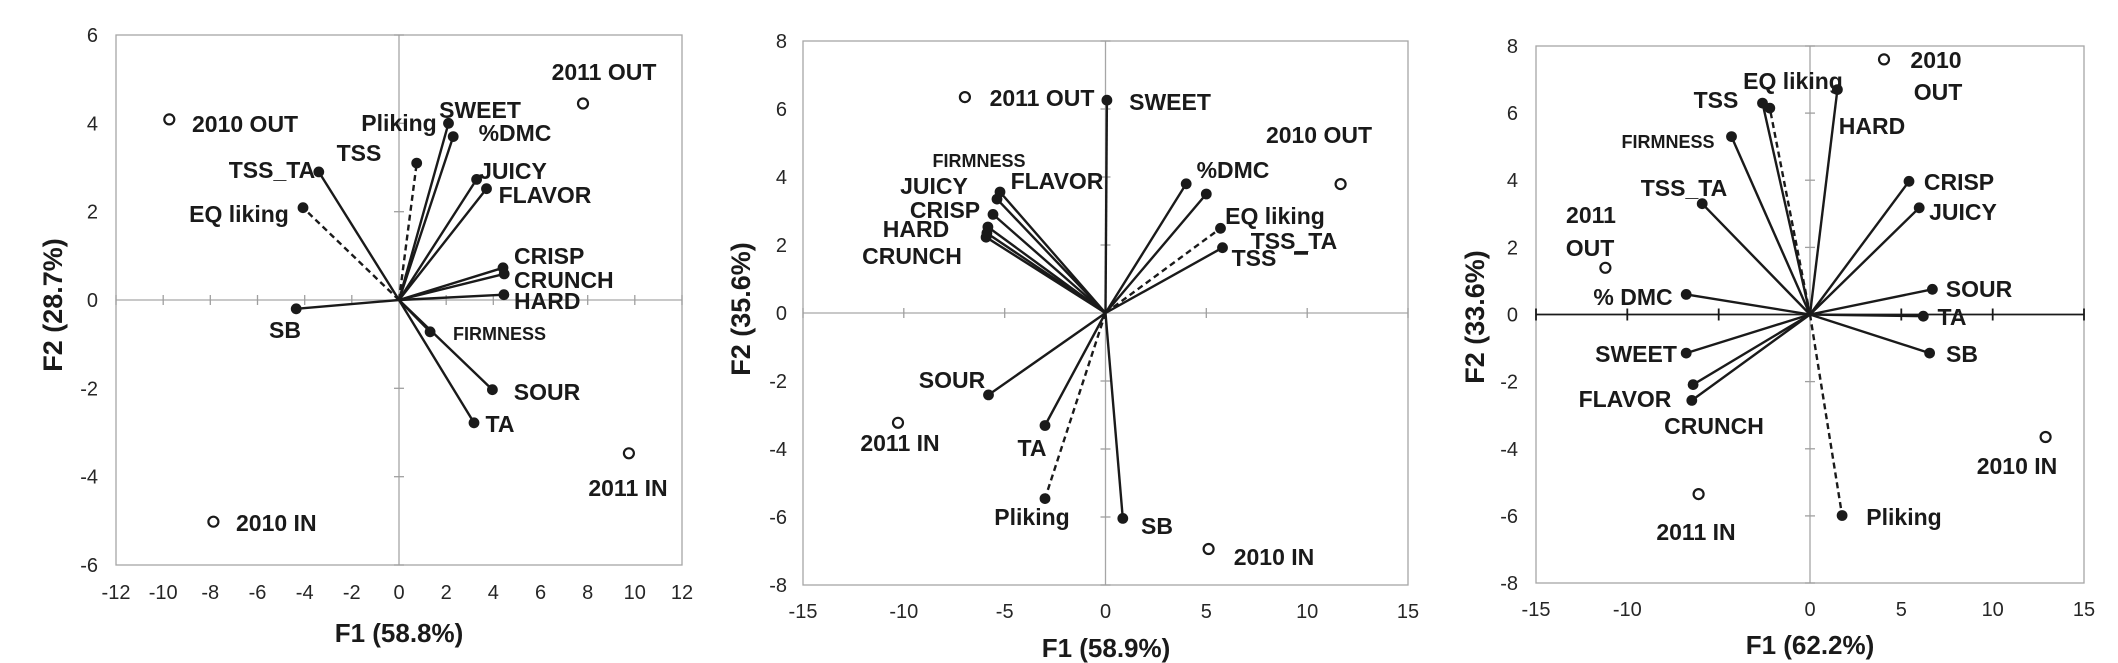  Describe the element at coordinates (116, 593) in the screenshot. I see `svg-text: -12` at that location.